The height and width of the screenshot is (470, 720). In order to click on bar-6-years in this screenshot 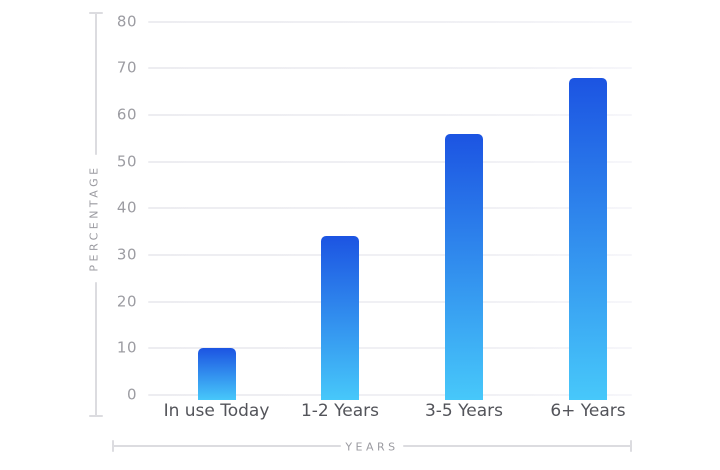, I will do `click(588, 238)`.